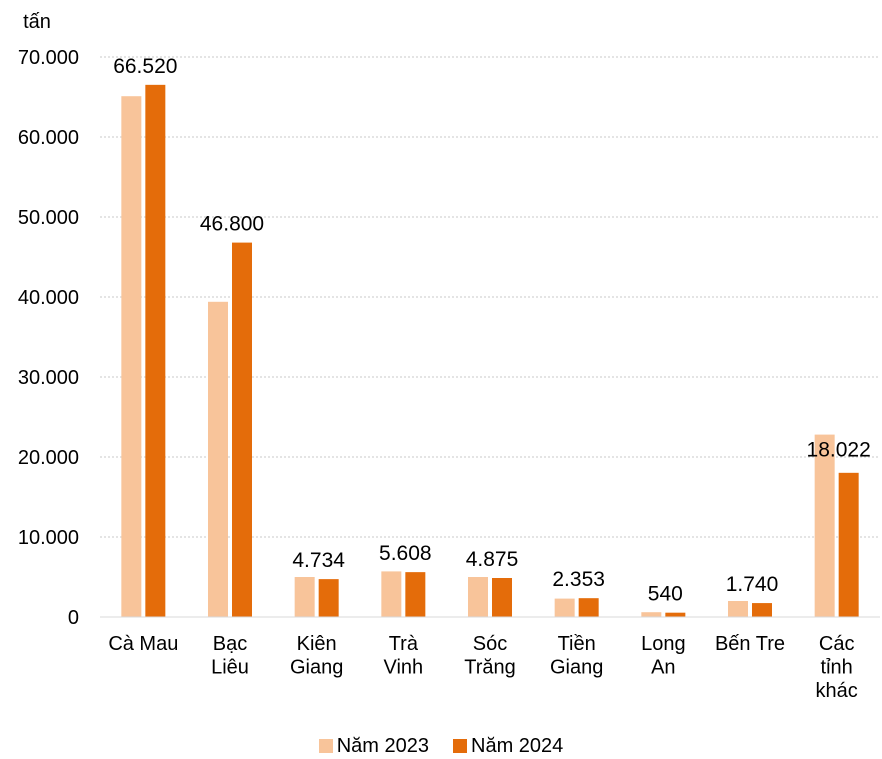 The image size is (882, 759). Describe the element at coordinates (48, 218) in the screenshot. I see `y-tick-label: 50.000` at that location.